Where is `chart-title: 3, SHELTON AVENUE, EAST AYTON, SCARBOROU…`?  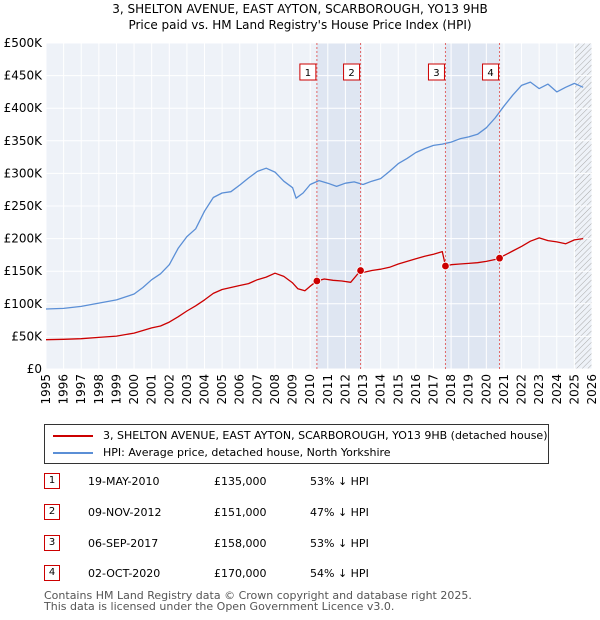
chart-title: 3, SHELTON AVENUE, EAST AYTON, SCARBOROU… is located at coordinates (300, 9).